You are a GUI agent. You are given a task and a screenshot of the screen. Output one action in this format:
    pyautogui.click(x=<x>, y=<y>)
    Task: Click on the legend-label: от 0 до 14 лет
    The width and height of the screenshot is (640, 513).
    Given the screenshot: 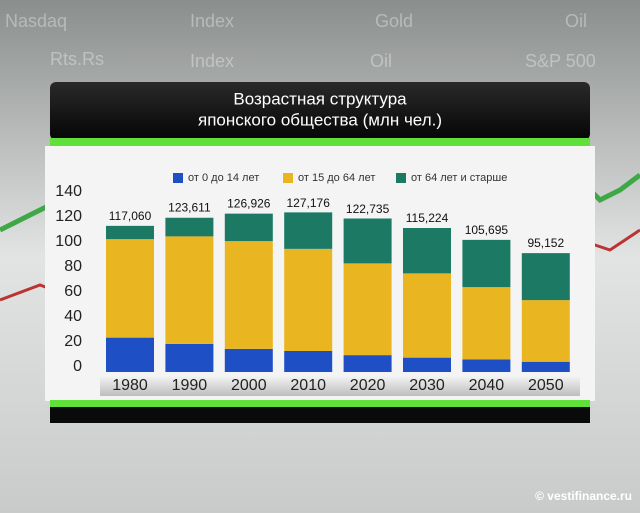 What is the action you would take?
    pyautogui.click(x=223, y=178)
    